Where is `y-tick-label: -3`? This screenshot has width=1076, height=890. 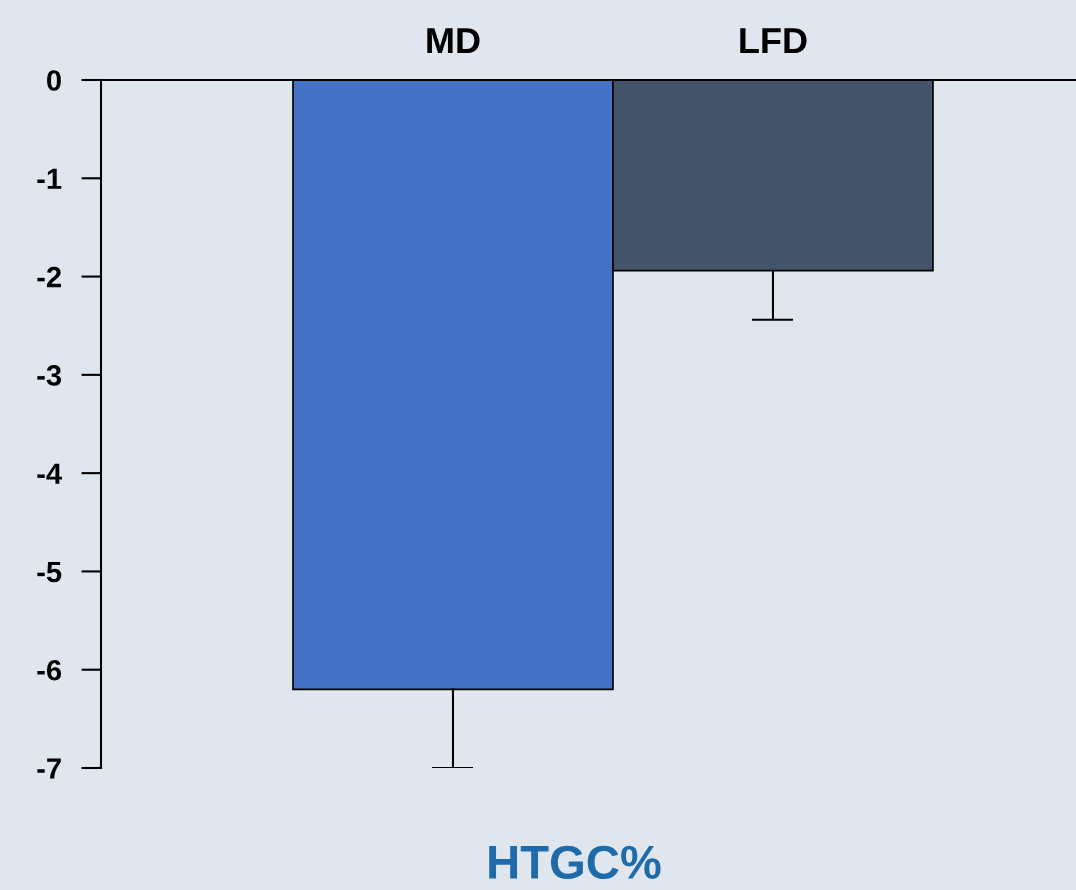
y-tick-label: -3 is located at coordinates (49, 375).